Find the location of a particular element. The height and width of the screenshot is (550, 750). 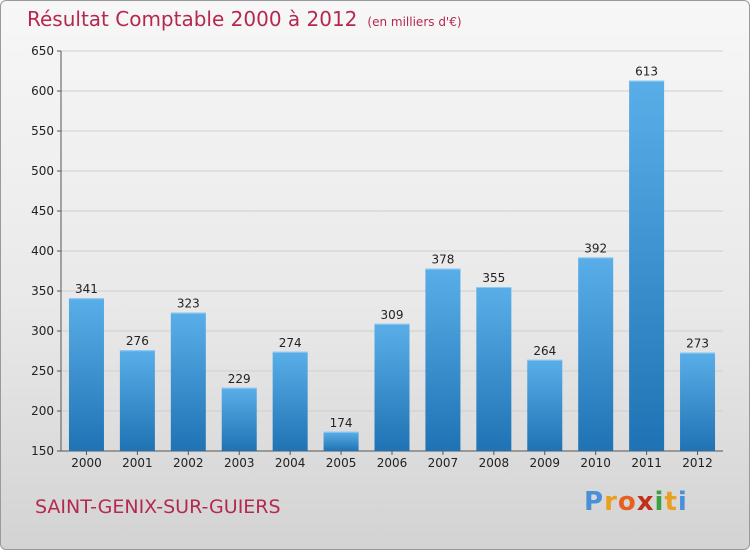

value-label-2002: 323 is located at coordinates (188, 304).